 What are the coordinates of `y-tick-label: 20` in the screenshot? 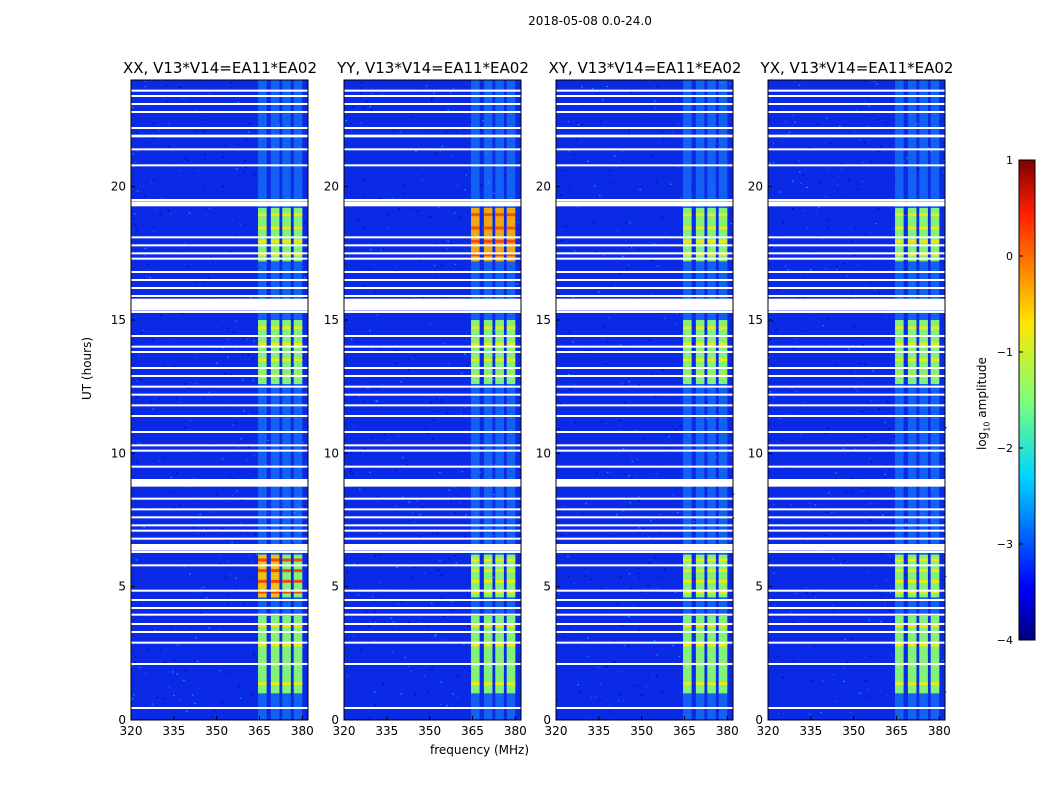 It's located at (755, 187).